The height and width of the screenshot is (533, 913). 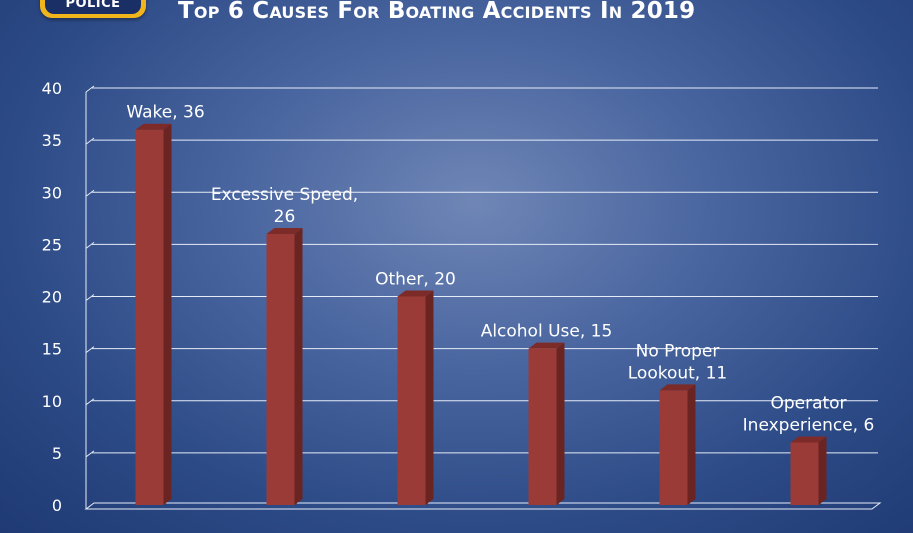 I want to click on data-label-2: Excessive Speed, 26, so click(x=284, y=206).